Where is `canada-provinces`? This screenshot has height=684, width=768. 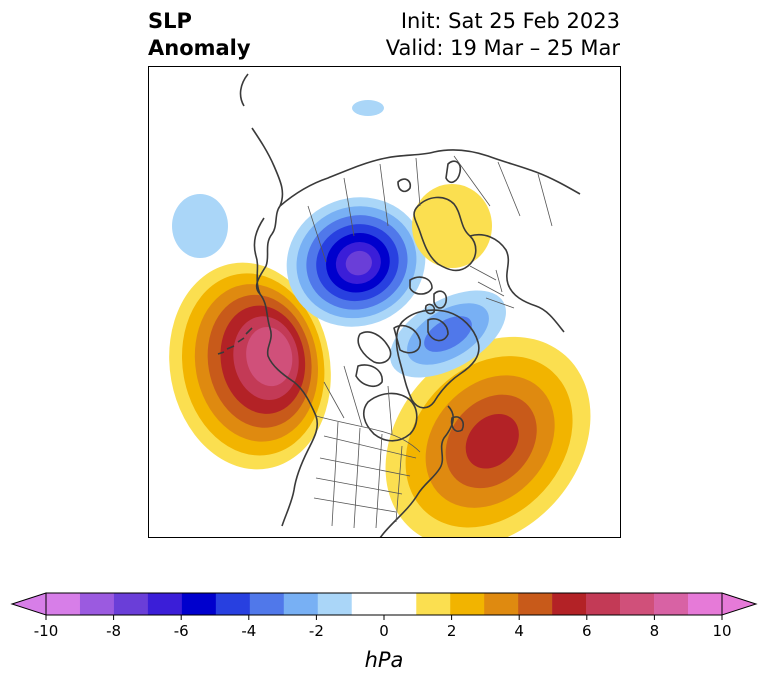 canada-provinces is located at coordinates (358, 400).